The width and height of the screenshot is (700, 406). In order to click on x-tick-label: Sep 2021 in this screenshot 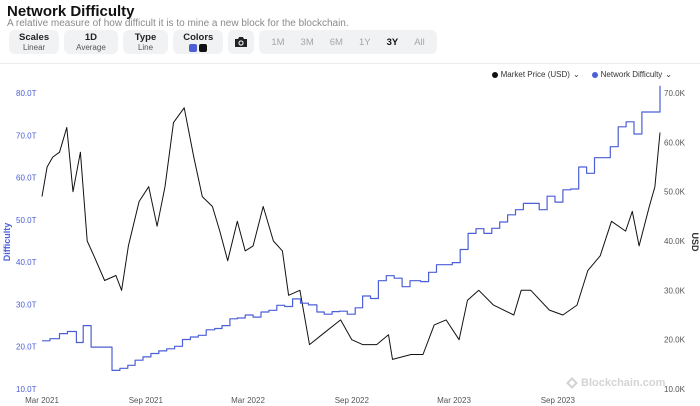, I will do `click(146, 400)`.